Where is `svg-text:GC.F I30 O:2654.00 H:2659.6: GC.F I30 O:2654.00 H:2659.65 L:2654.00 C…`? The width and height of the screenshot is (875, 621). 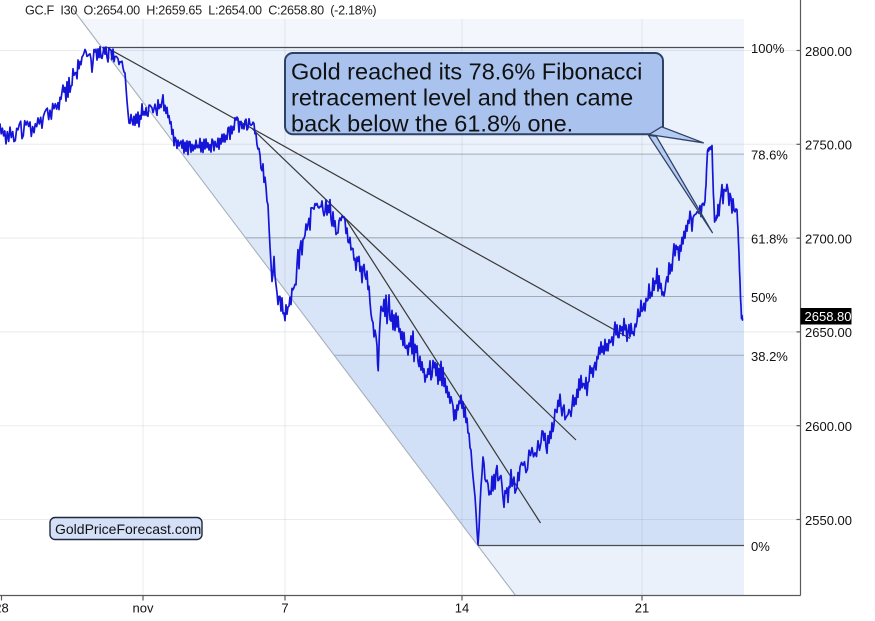 svg-text:GC.F I30 O:2654.00 H:2659.6: GC.F I30 O:2654.00 H:2659.65 L:2654.00 C… is located at coordinates (200, 11).